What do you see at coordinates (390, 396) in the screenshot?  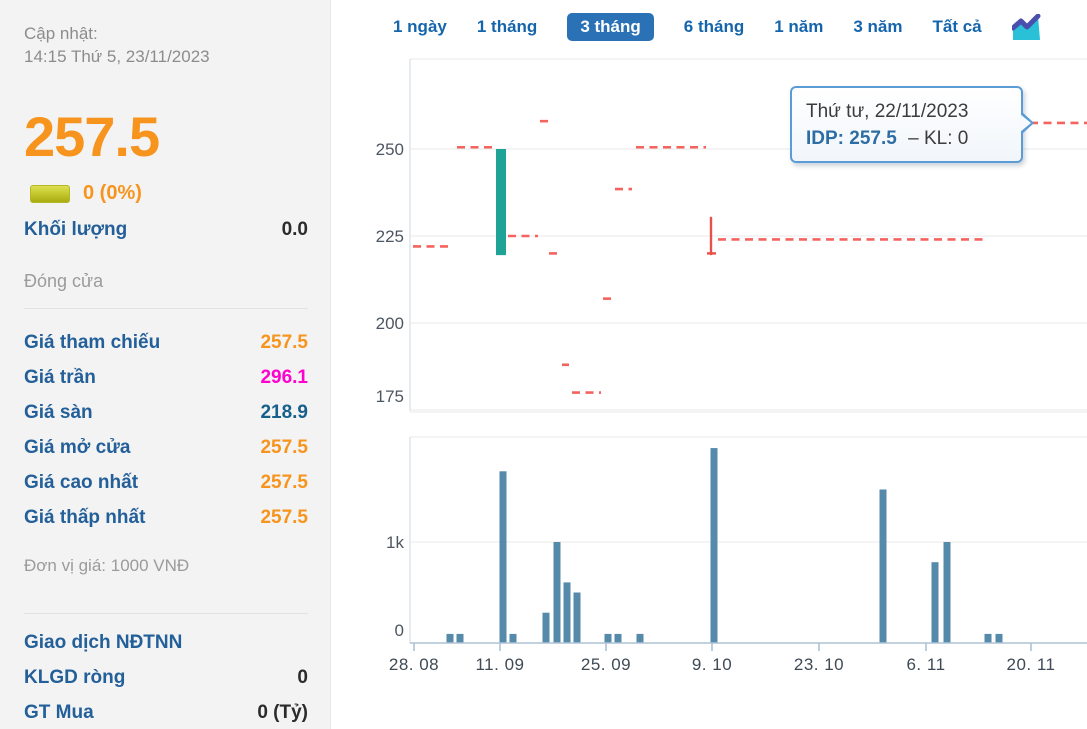 I see `price-axis-label: 175` at bounding box center [390, 396].